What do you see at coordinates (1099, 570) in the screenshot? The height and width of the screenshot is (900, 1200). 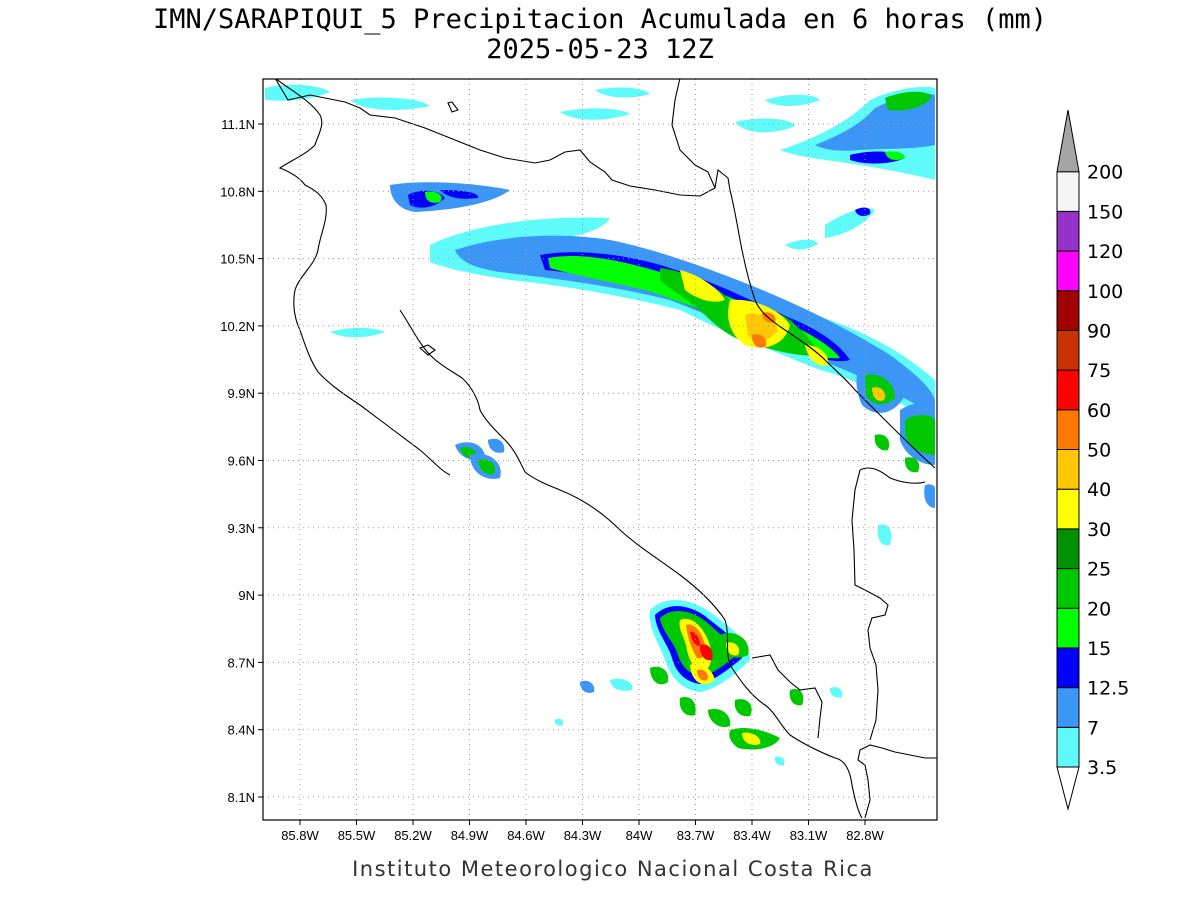 I see `colorbar-label: 25` at bounding box center [1099, 570].